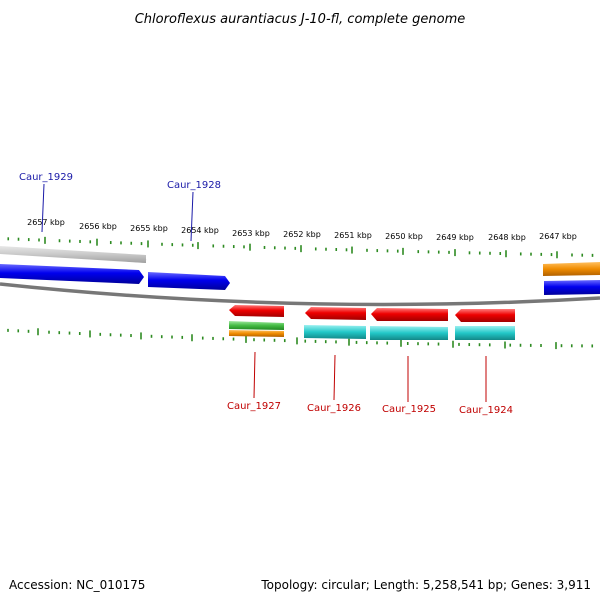 This screenshot has height=600, width=600. I want to click on coordinate-label: 2650 kbp, so click(404, 236).